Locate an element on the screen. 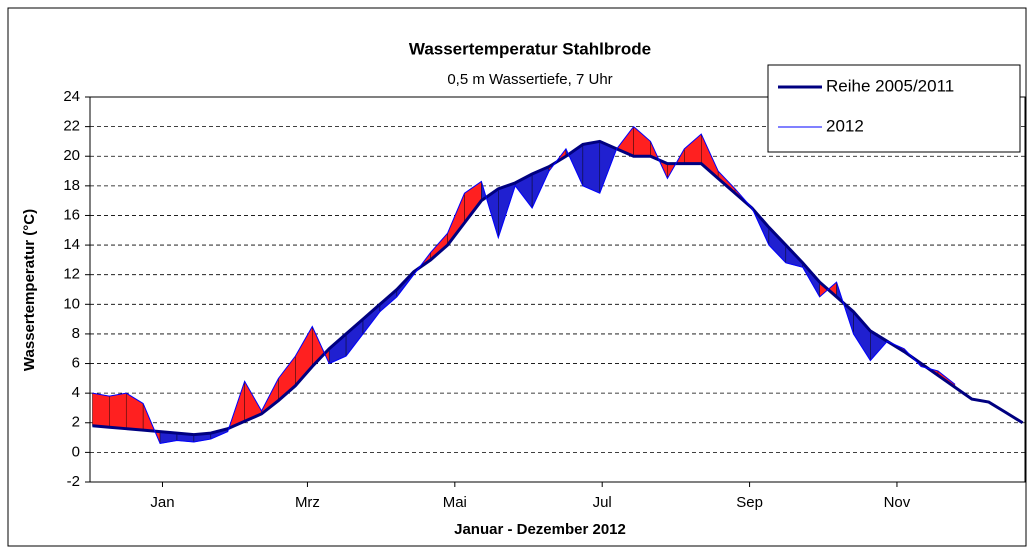 The height and width of the screenshot is (554, 1030). chart-subtitle: 0,5 m Wassertiefe, 7 Uhr is located at coordinates (529, 79).